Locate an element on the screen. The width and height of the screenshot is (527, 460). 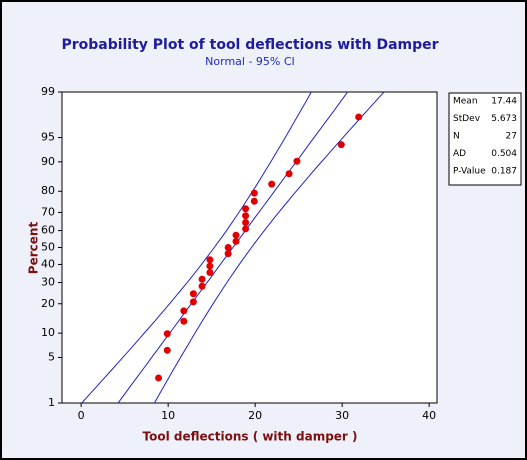
stat-value: 5.673 is located at coordinates (504, 119).